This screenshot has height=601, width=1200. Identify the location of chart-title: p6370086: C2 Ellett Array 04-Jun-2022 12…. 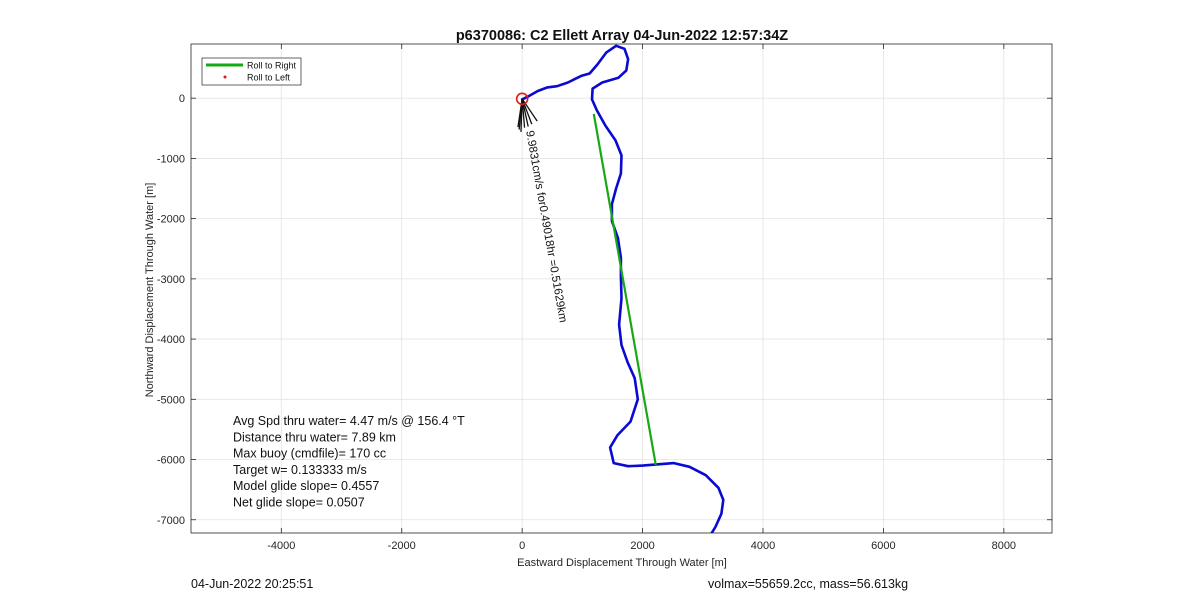
(622, 36).